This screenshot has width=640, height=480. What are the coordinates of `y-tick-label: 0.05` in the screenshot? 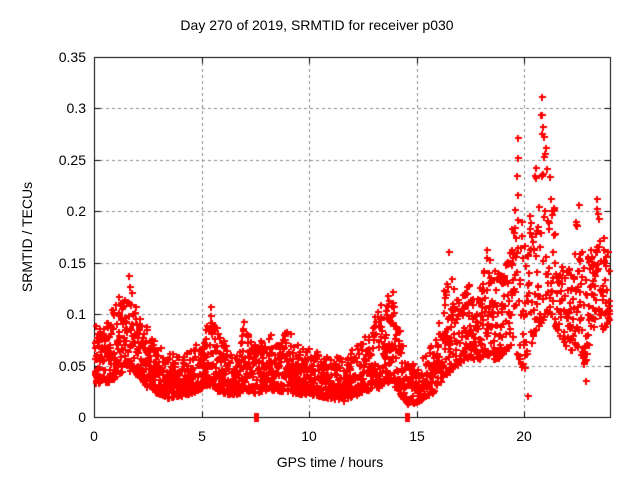 It's located at (72, 366).